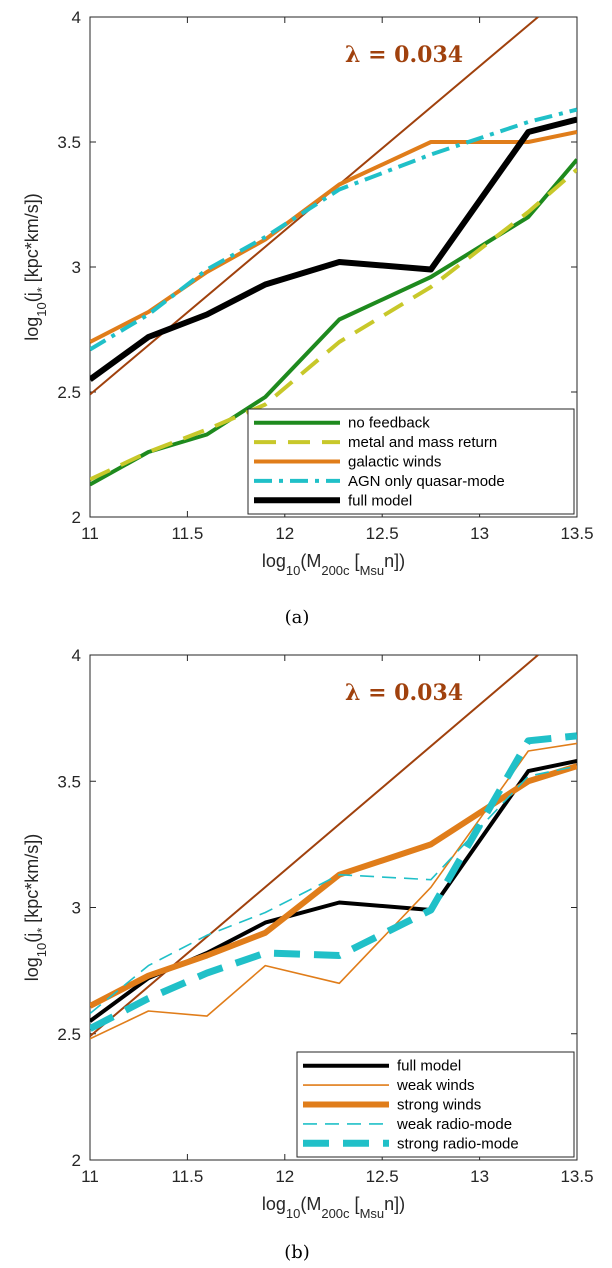 The width and height of the screenshot is (612, 1268). What do you see at coordinates (389, 423) in the screenshot?
I see `legend-entry: no feedback` at bounding box center [389, 423].